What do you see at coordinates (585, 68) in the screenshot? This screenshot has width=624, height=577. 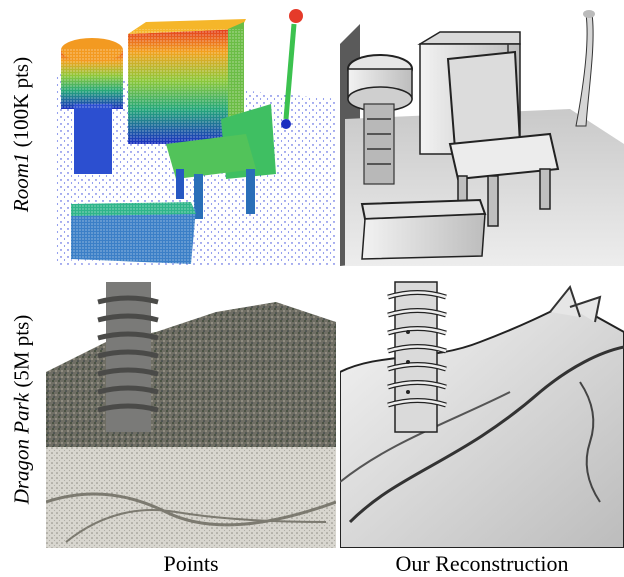 I see `lamp-mesh` at bounding box center [585, 68].